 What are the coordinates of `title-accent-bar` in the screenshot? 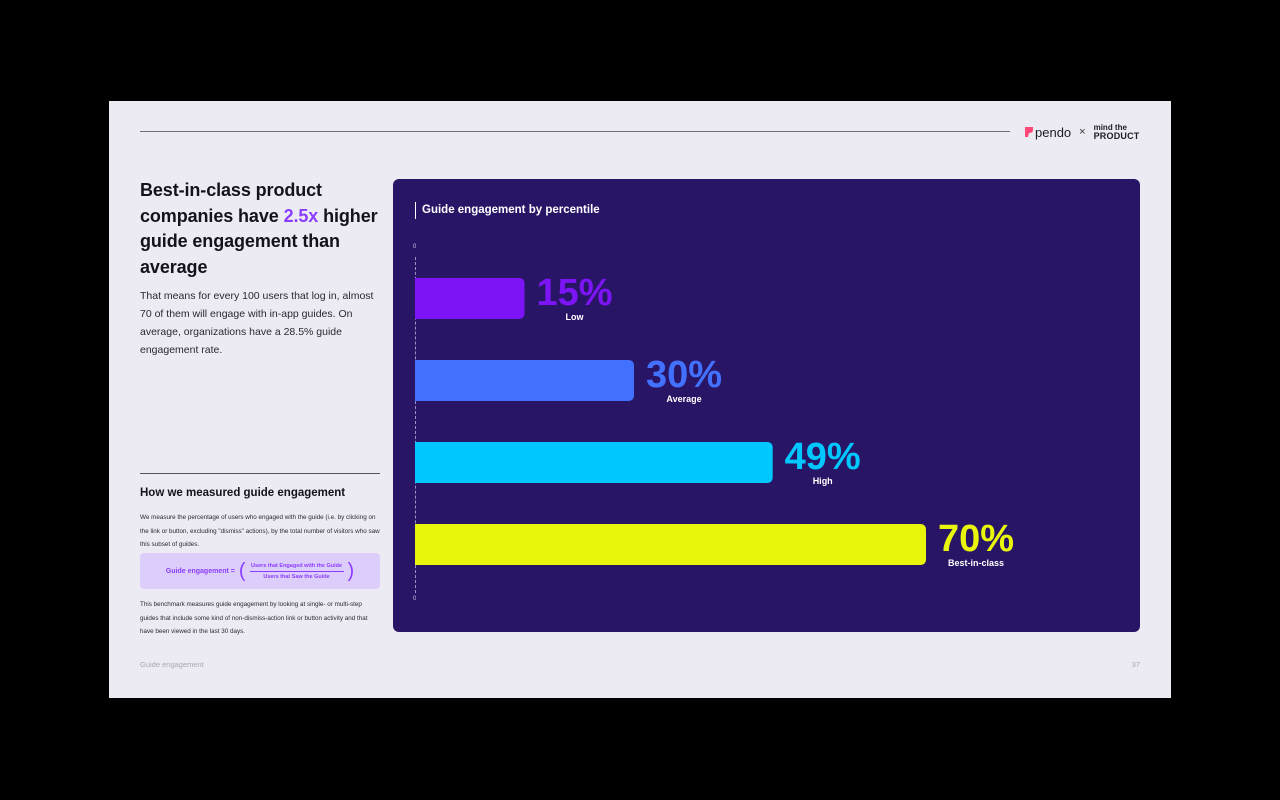 It's located at (415, 210).